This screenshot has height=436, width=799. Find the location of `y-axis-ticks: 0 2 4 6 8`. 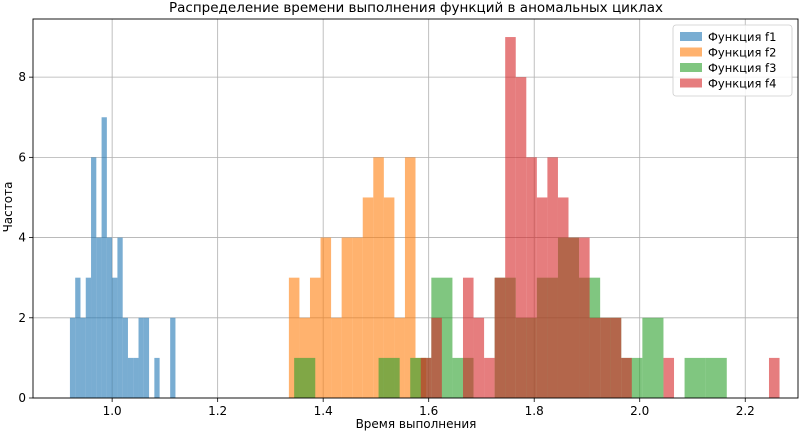

y-axis-ticks: 0 2 4 6 8 is located at coordinates (25, 237).